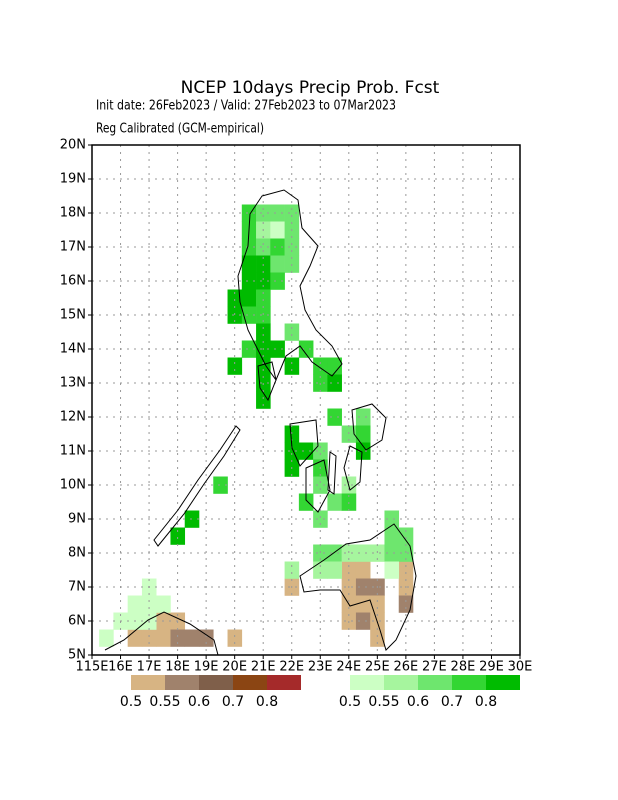 The width and height of the screenshot is (618, 800). I want to click on coastline-luzon, so click(290, 285).